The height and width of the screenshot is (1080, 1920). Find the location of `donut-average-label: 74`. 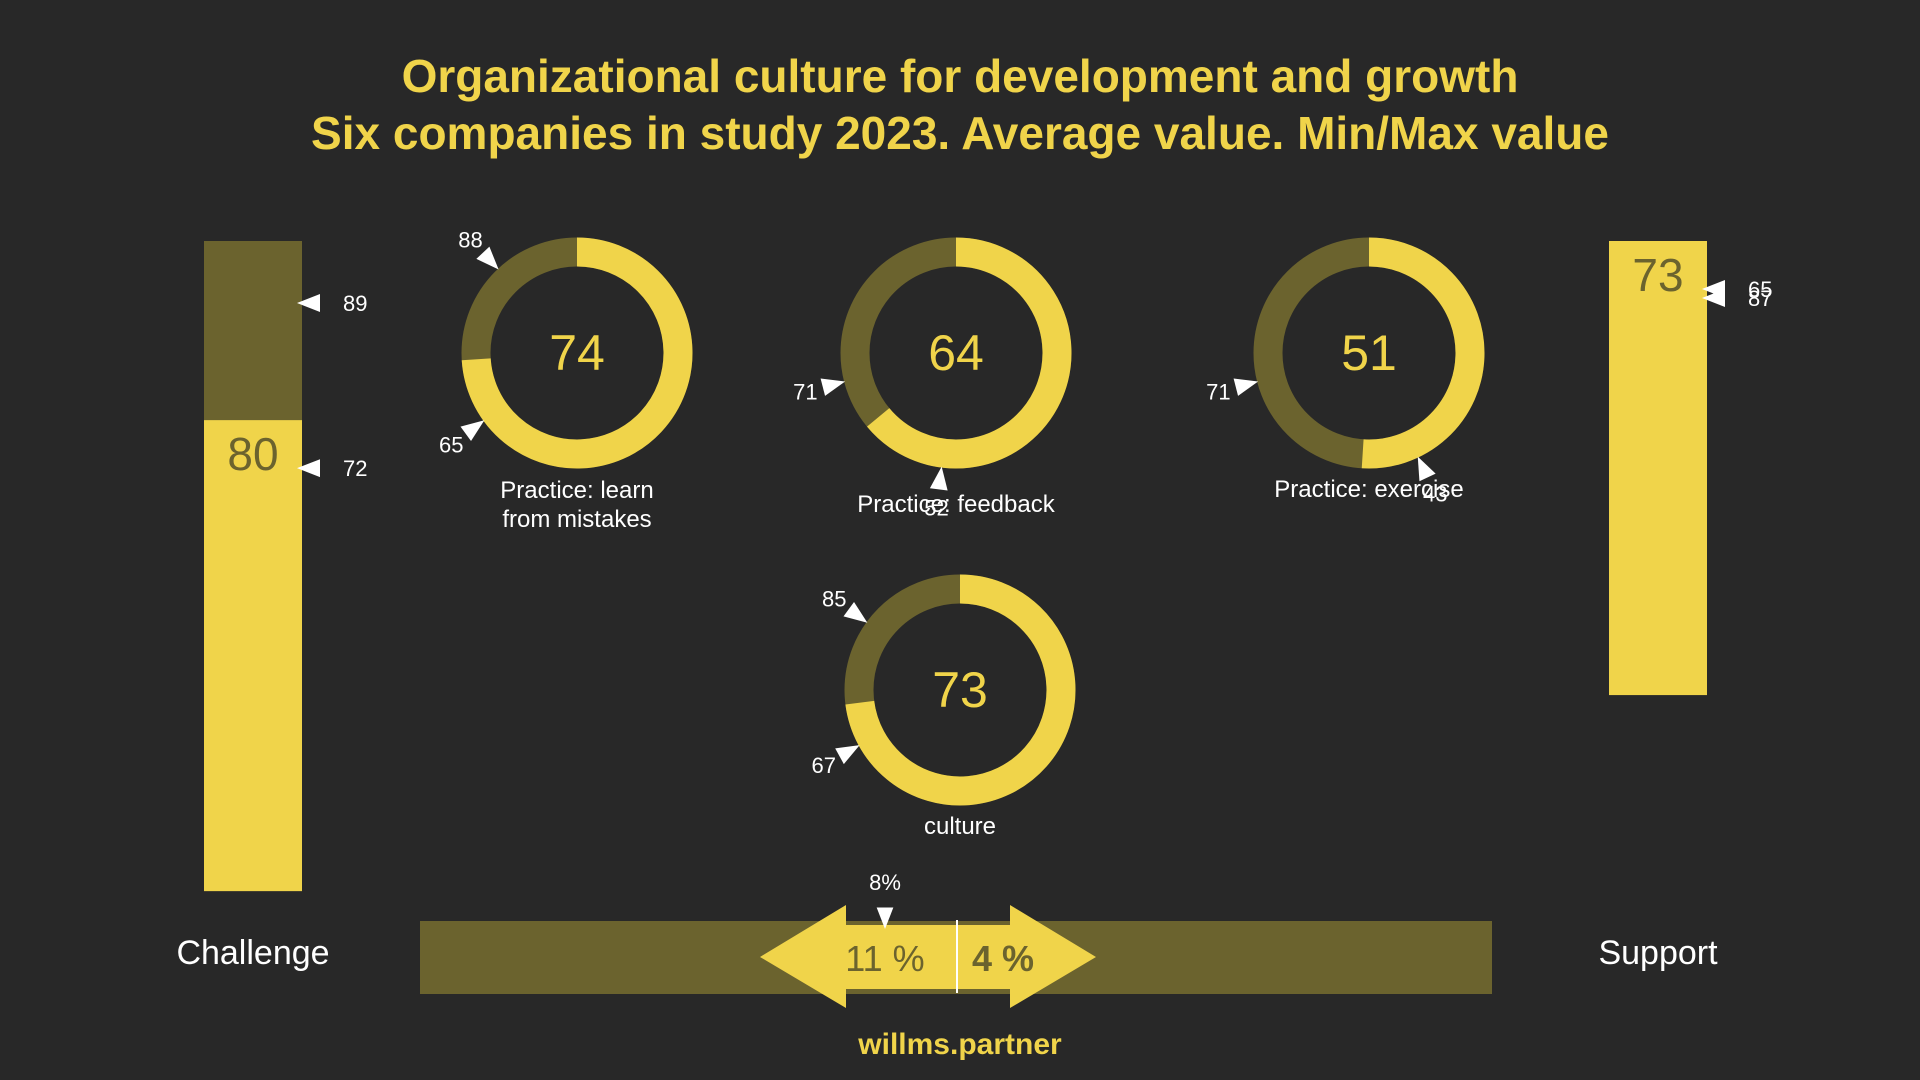

donut-average-label: 74 is located at coordinates (577, 353).